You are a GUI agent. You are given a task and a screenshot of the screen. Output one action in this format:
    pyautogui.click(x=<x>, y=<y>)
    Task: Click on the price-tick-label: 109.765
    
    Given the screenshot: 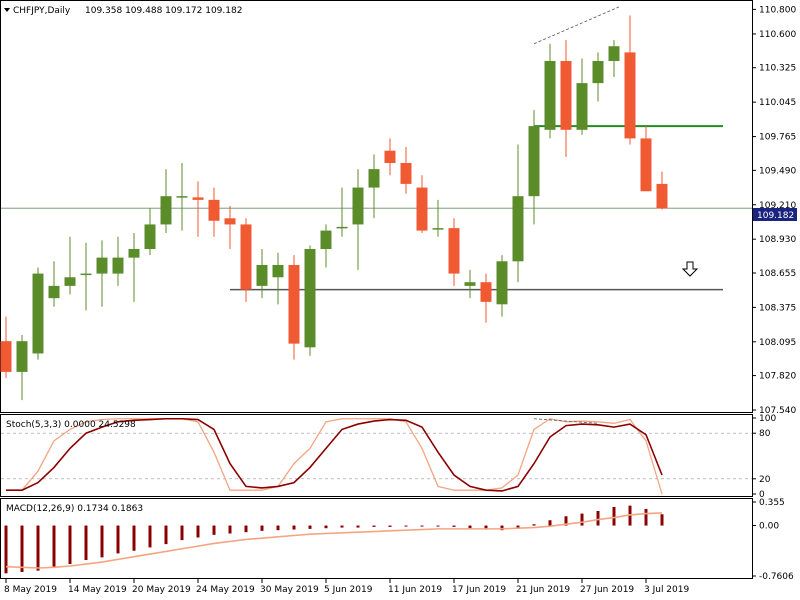 What is the action you would take?
    pyautogui.click(x=777, y=138)
    